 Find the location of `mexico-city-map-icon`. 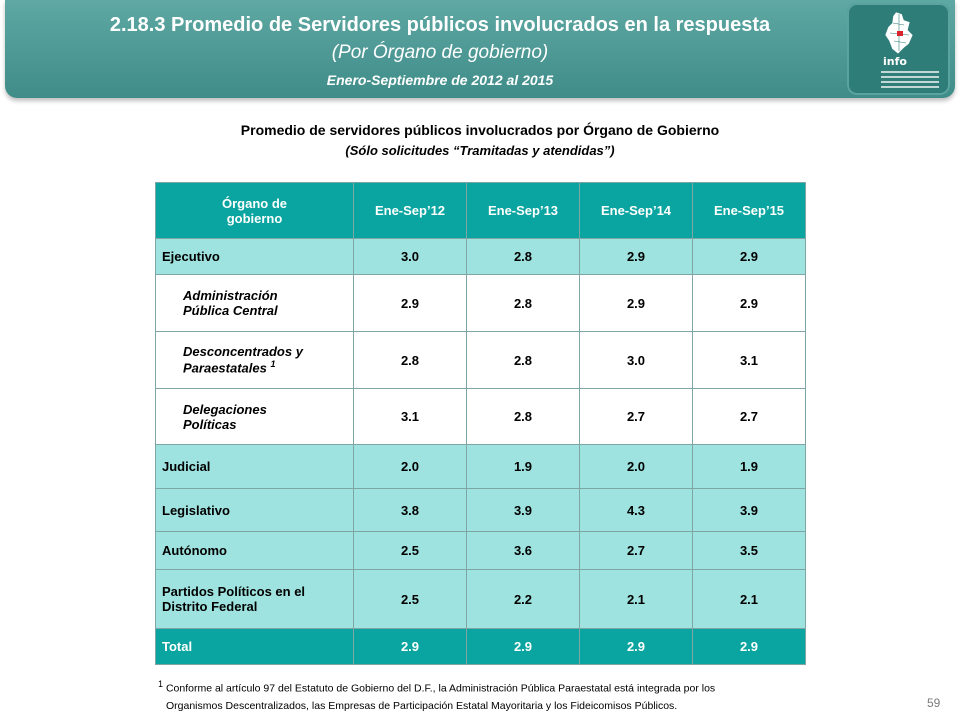

mexico-city-map-icon is located at coordinates (899, 33).